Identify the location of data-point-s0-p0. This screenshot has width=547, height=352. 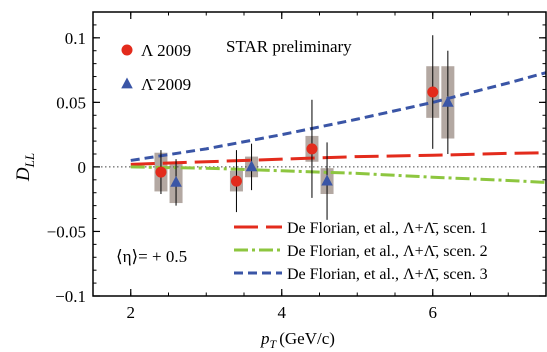
(161, 172).